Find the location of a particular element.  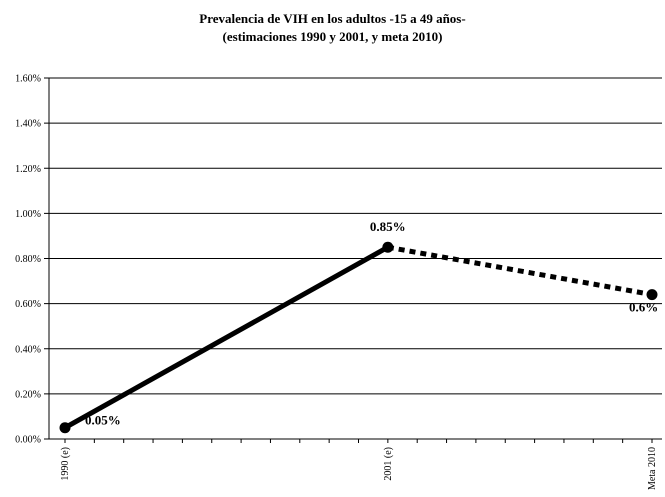

series-segment-dotted is located at coordinates (520, 271).